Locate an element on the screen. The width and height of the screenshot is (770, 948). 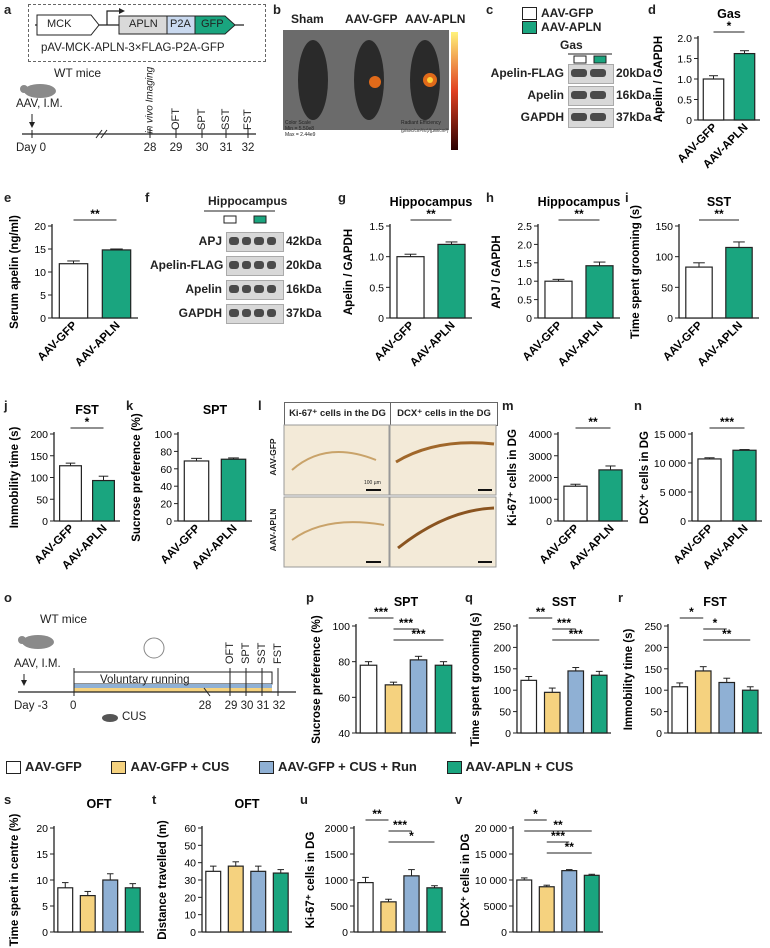
y-tick-label: 1000 is located at coordinates (337, 881).